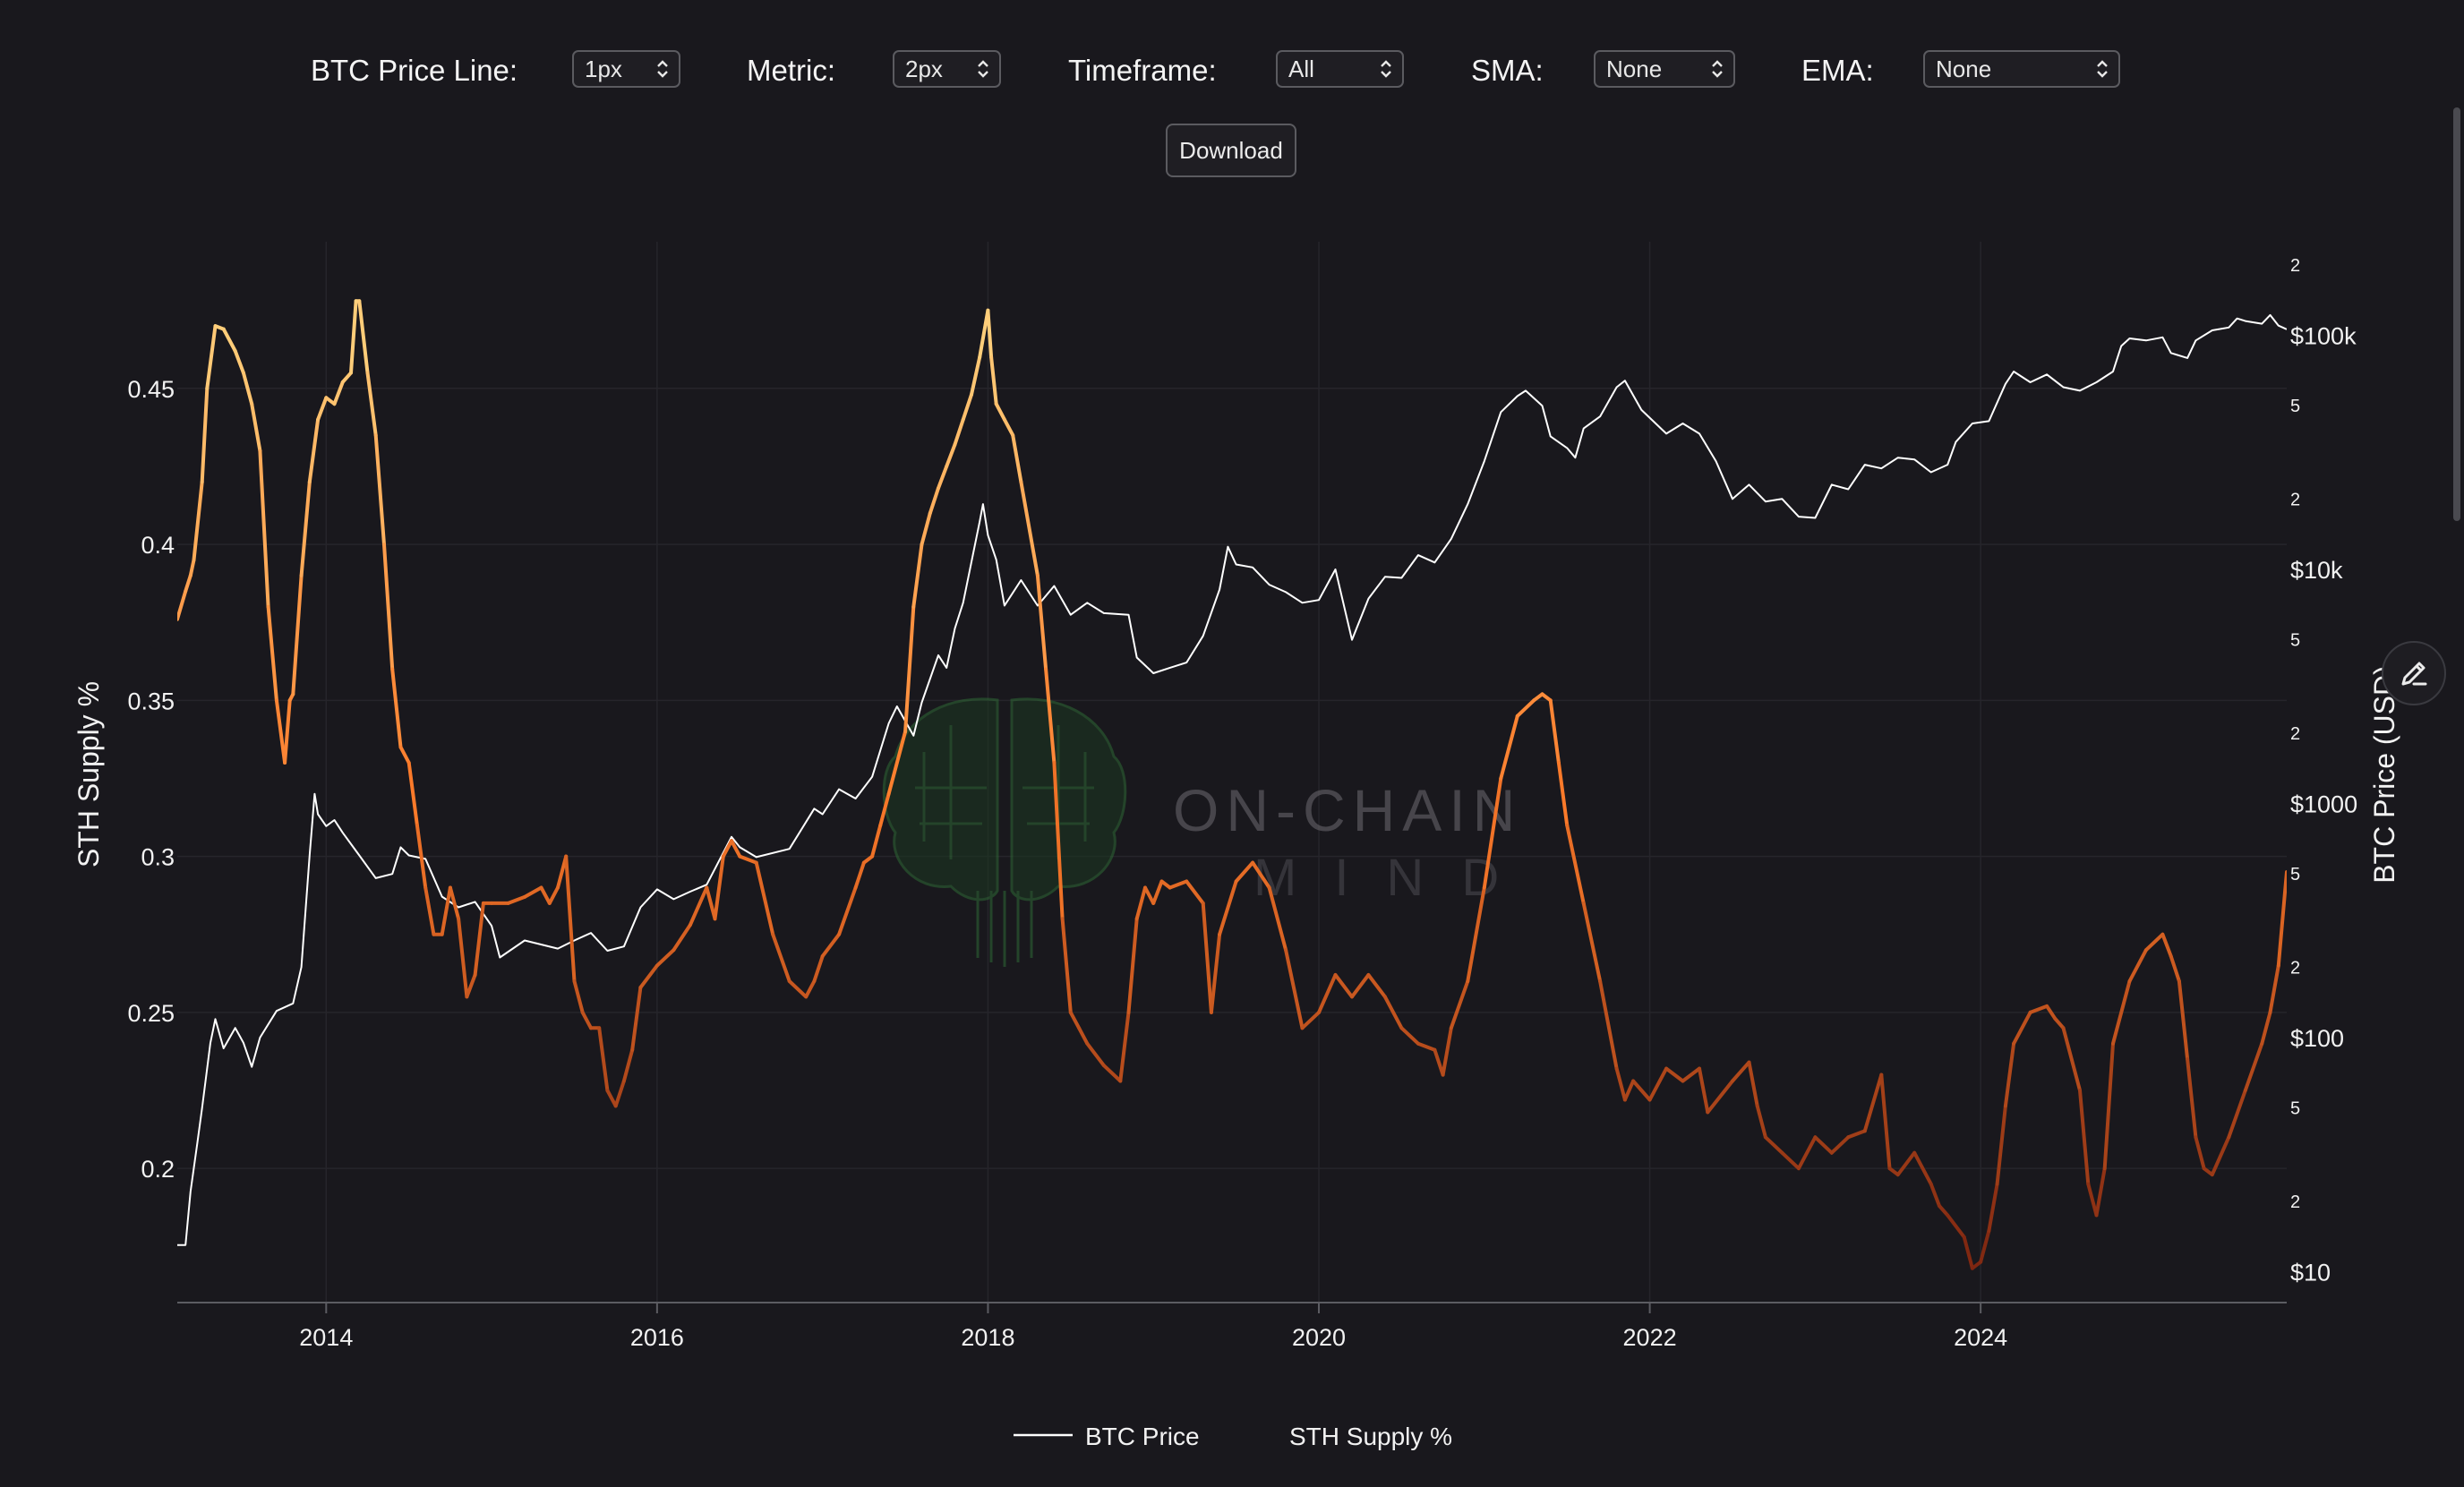 The height and width of the screenshot is (1487, 2464). Describe the element at coordinates (151, 390) in the screenshot. I see `y-tick-label: 0.45` at that location.